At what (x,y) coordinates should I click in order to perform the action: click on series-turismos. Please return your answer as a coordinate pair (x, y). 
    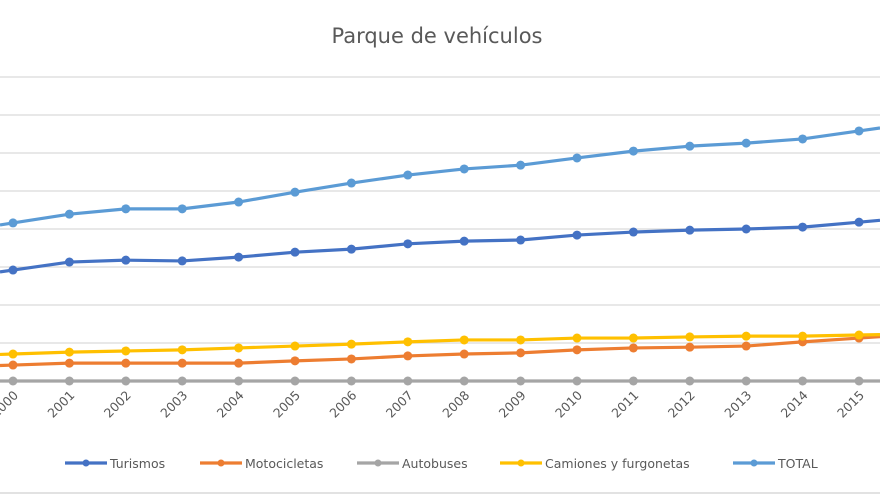
    Looking at the image, I should click on (440, 246).